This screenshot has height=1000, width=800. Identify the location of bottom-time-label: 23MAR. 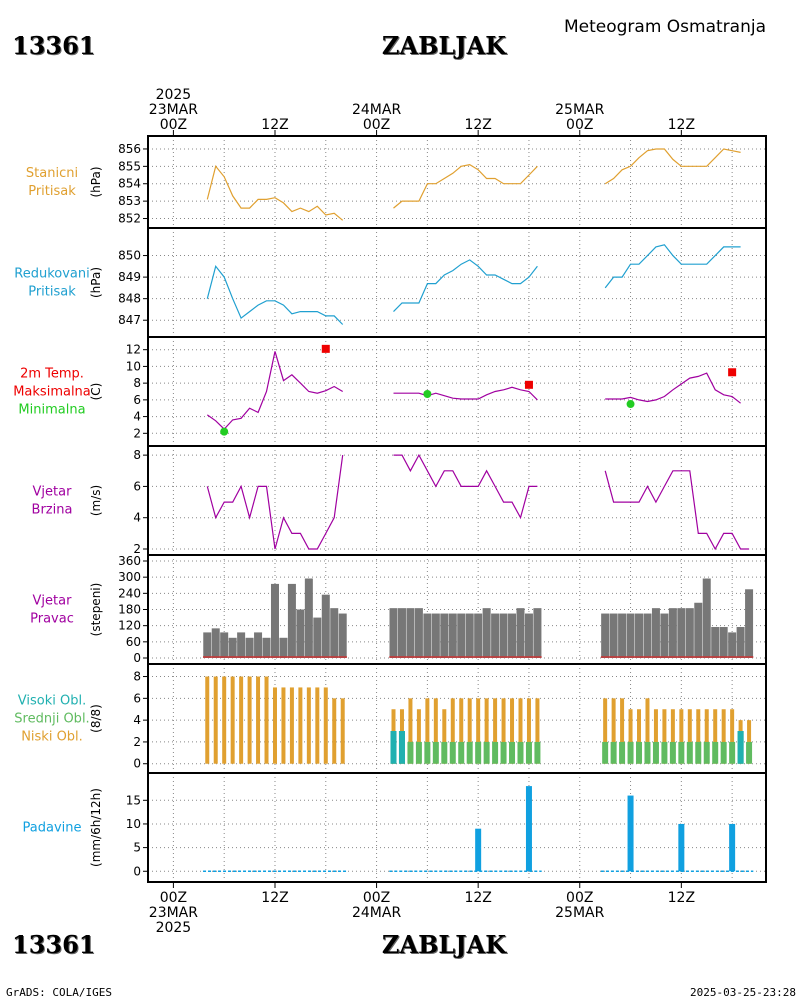
(173, 913).